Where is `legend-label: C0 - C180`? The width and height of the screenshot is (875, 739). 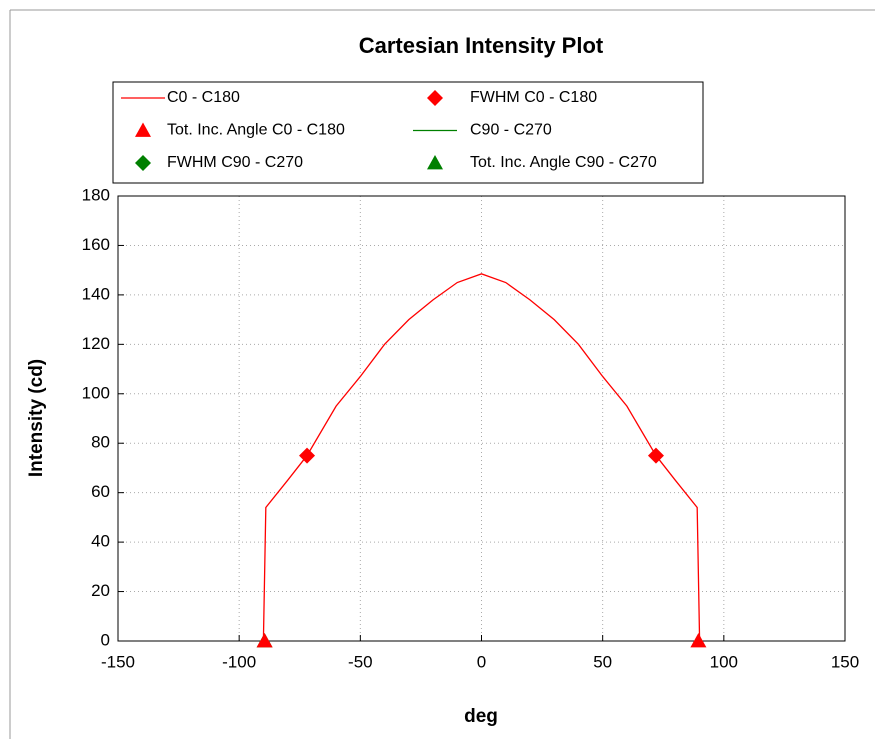
legend-label: C0 - C180 is located at coordinates (203, 97).